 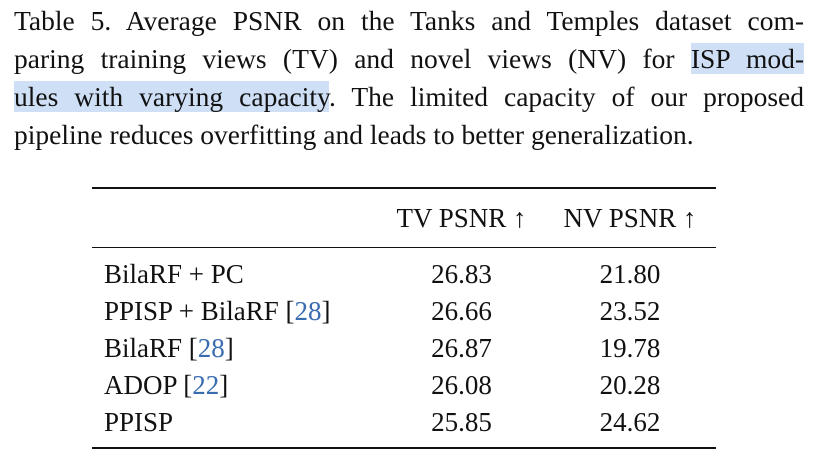 What do you see at coordinates (630, 348) in the screenshot?
I see `nv-psnr-value: 19.78` at bounding box center [630, 348].